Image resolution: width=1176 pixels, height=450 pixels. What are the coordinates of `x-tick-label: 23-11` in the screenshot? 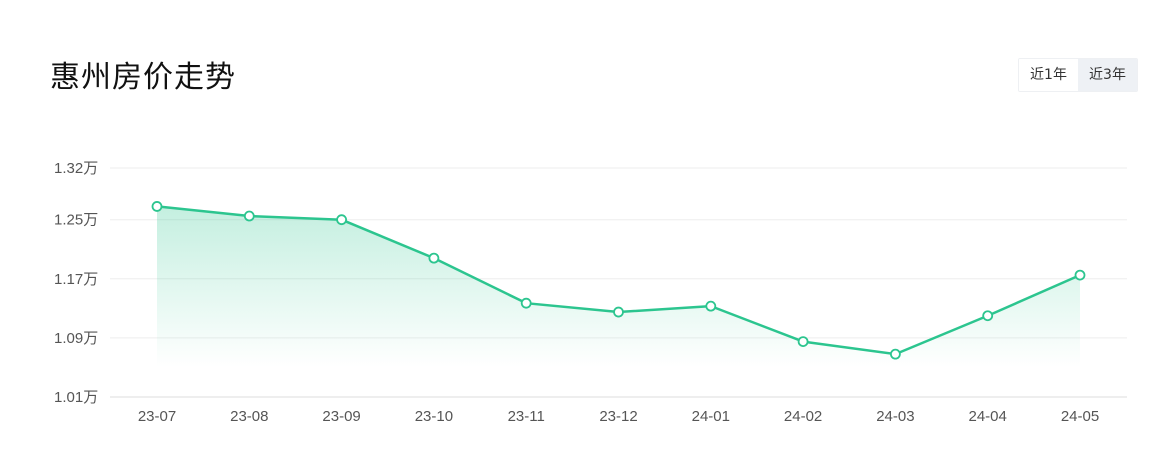 It's located at (526, 416).